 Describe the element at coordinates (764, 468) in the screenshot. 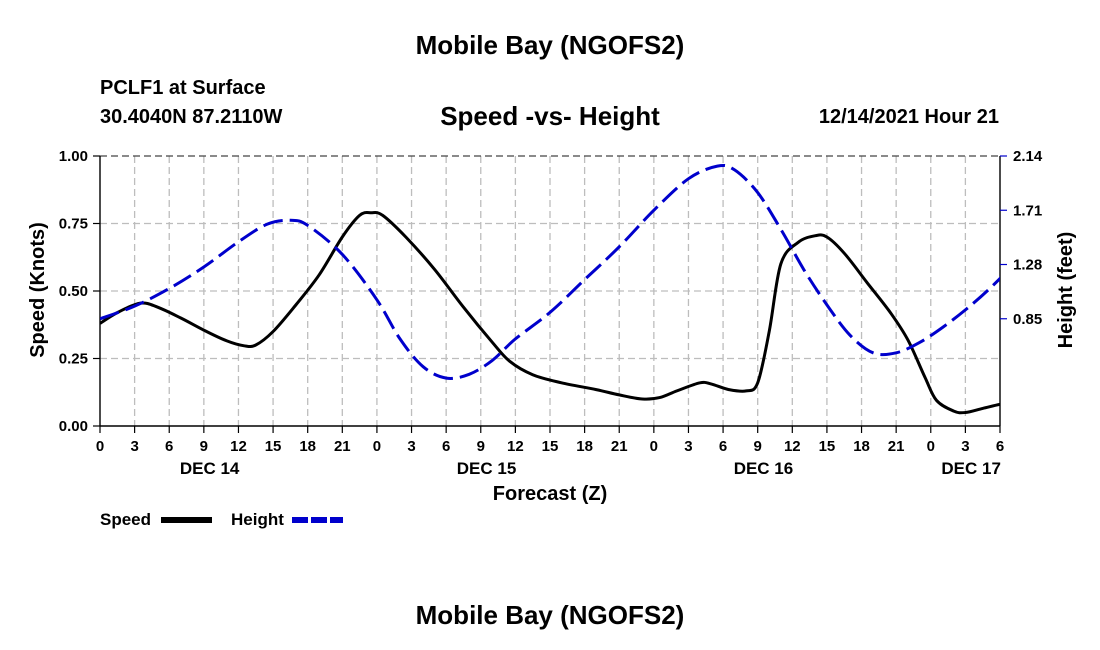

I see `date-label: DEC 16` at that location.